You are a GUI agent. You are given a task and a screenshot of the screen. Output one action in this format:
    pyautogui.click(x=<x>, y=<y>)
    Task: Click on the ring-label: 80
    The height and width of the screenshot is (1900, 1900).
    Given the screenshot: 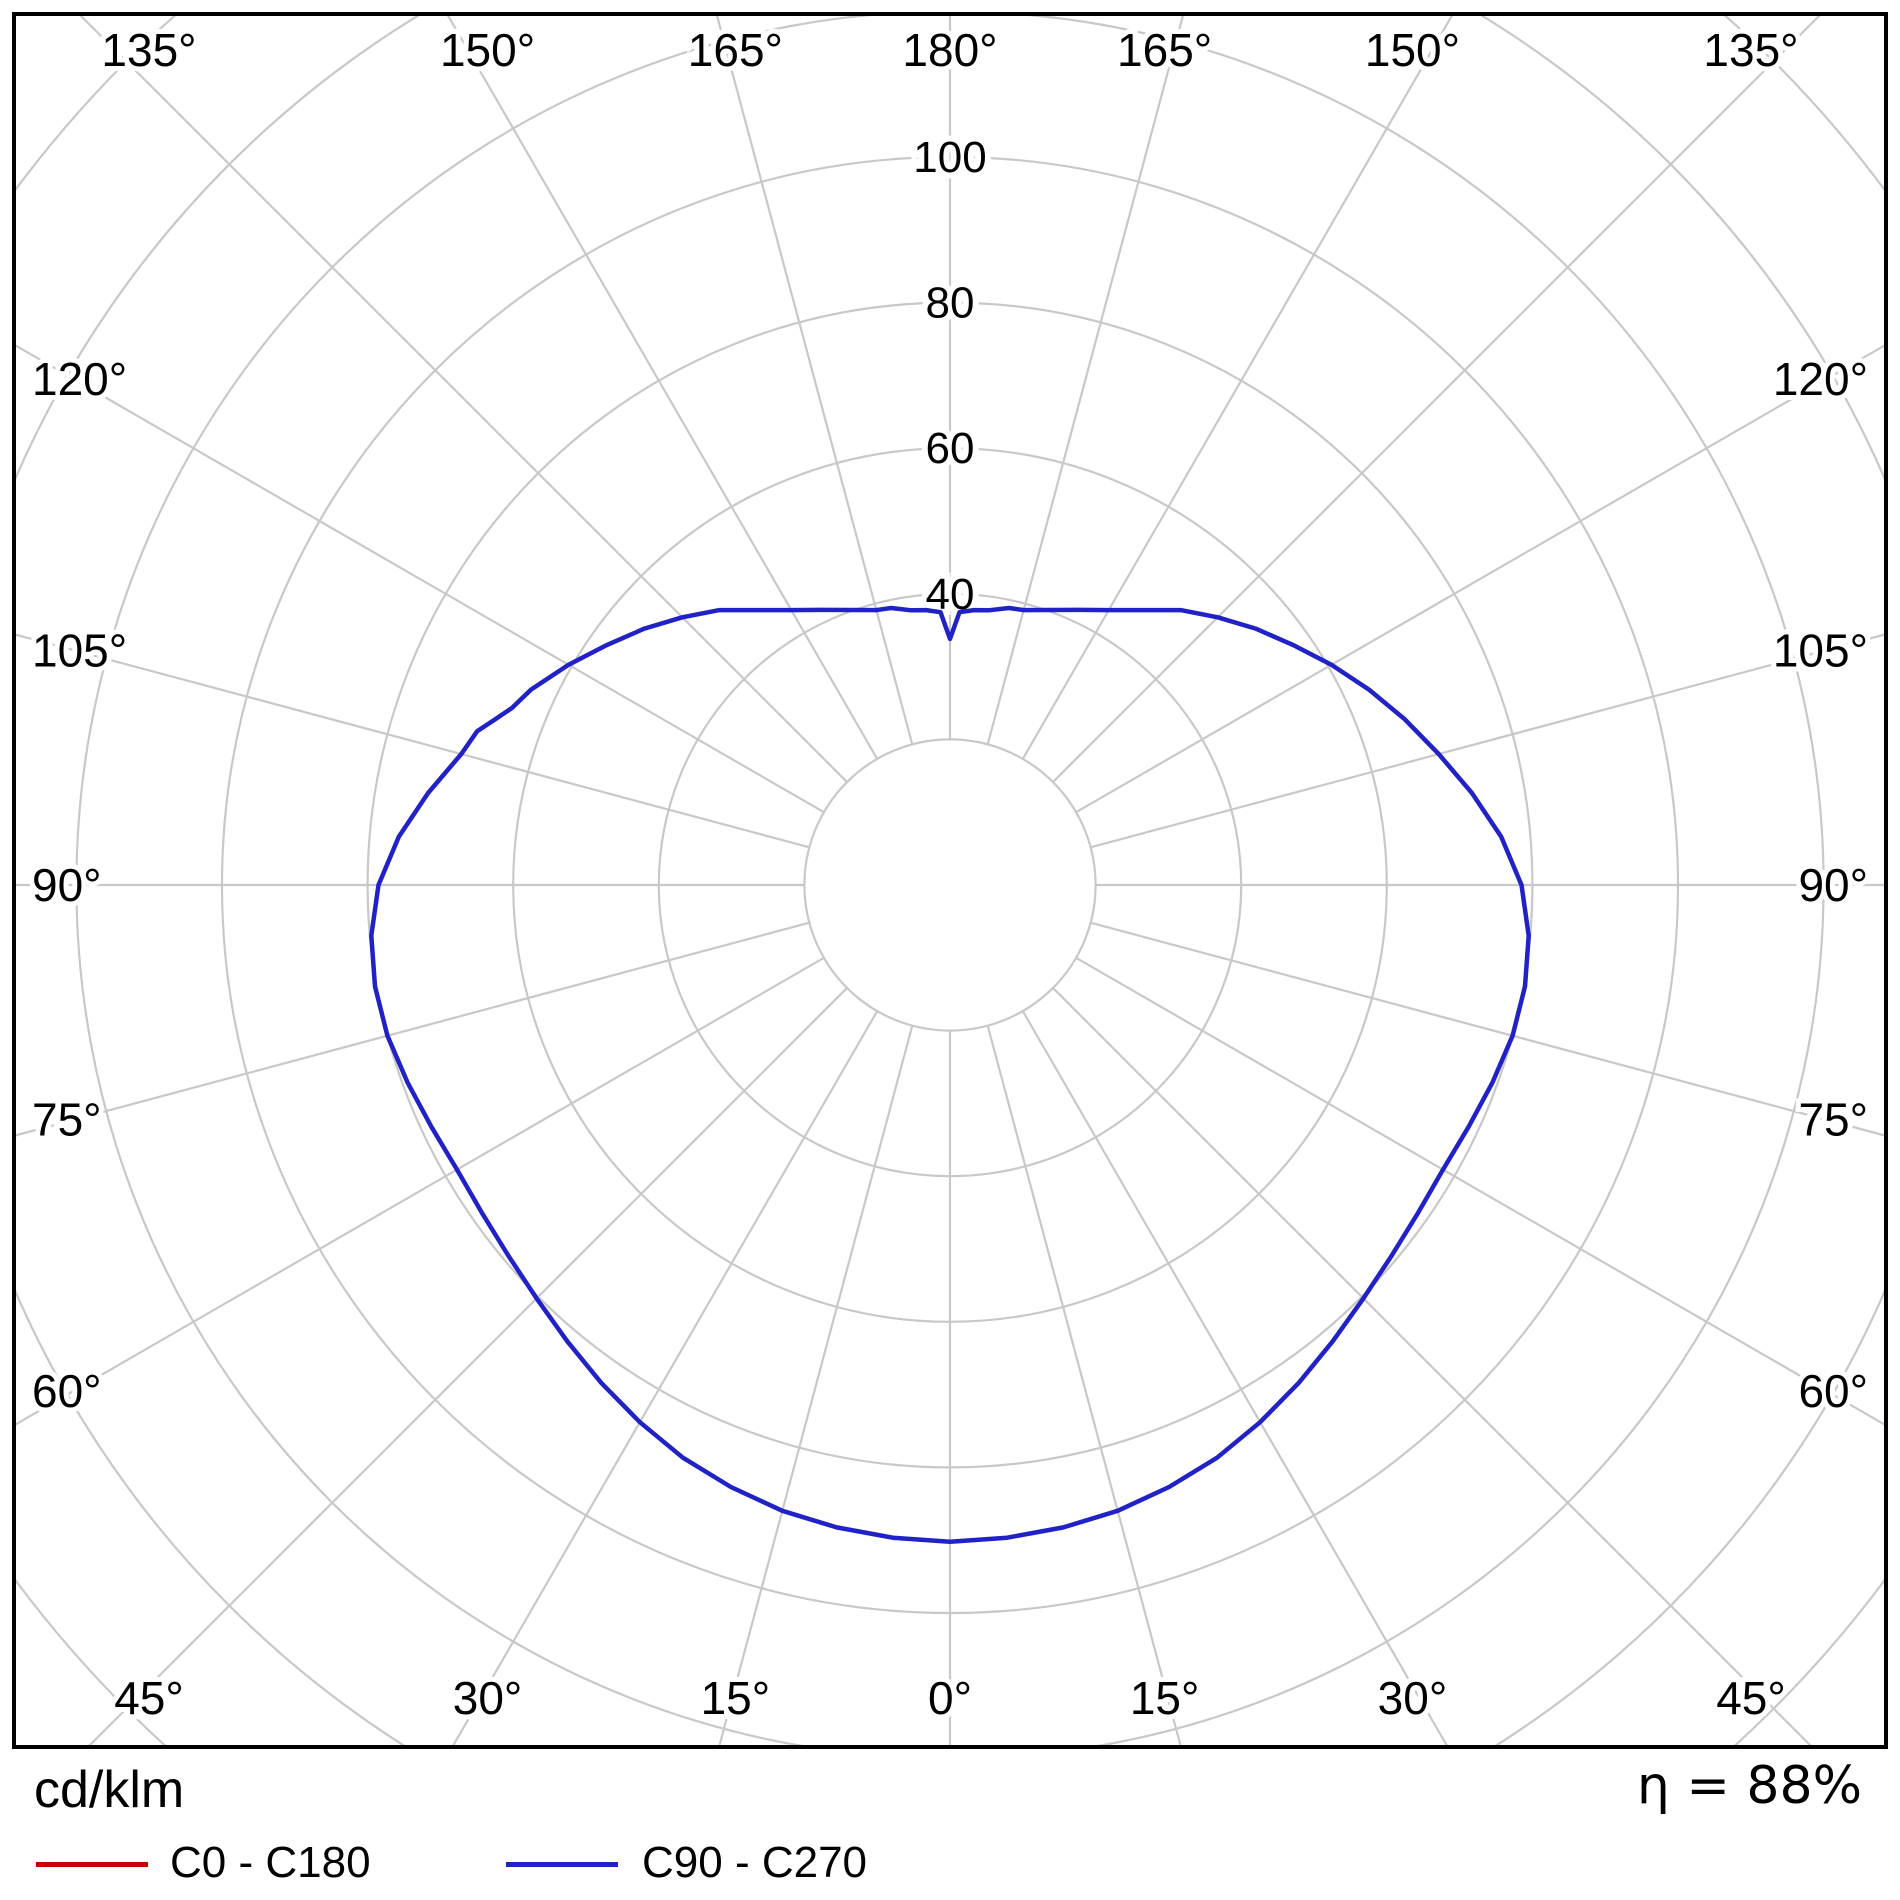 What is the action you would take?
    pyautogui.click(x=950, y=303)
    